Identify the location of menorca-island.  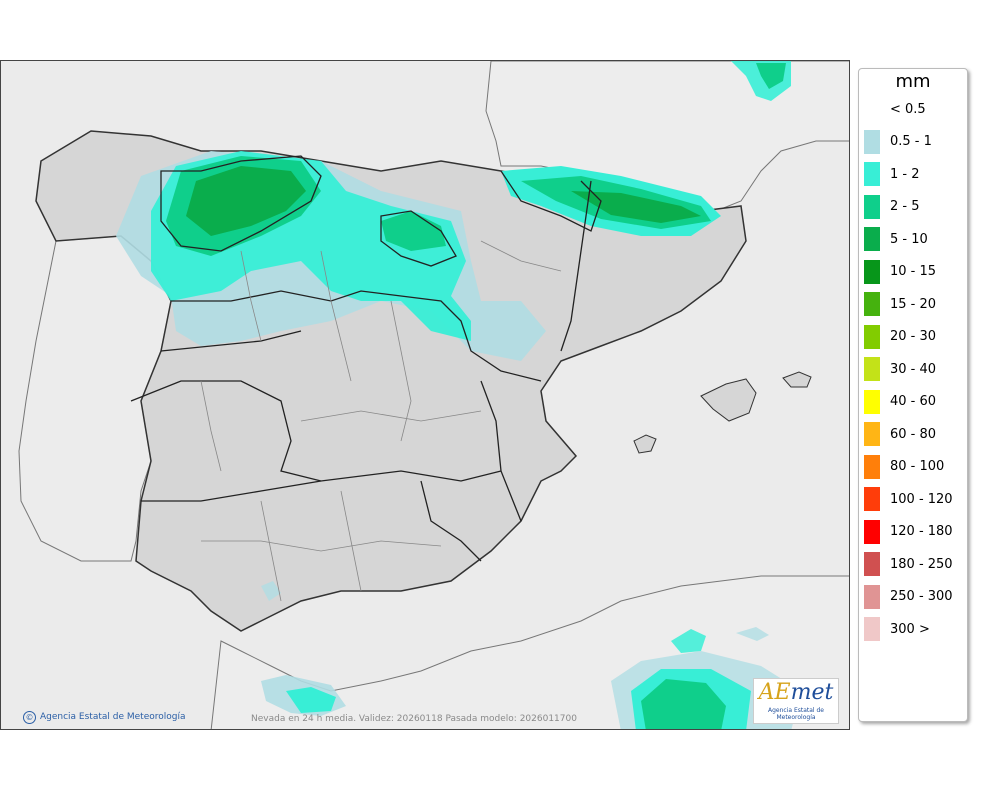
(797, 379).